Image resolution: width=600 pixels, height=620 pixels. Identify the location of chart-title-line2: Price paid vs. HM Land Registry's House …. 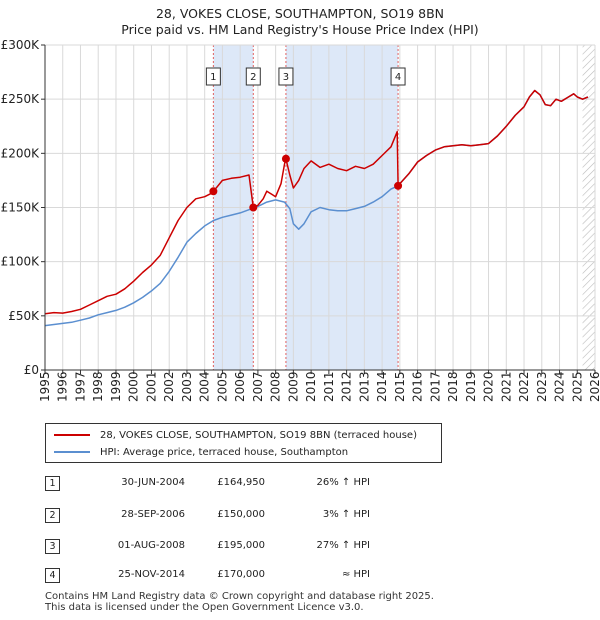
(300, 29).